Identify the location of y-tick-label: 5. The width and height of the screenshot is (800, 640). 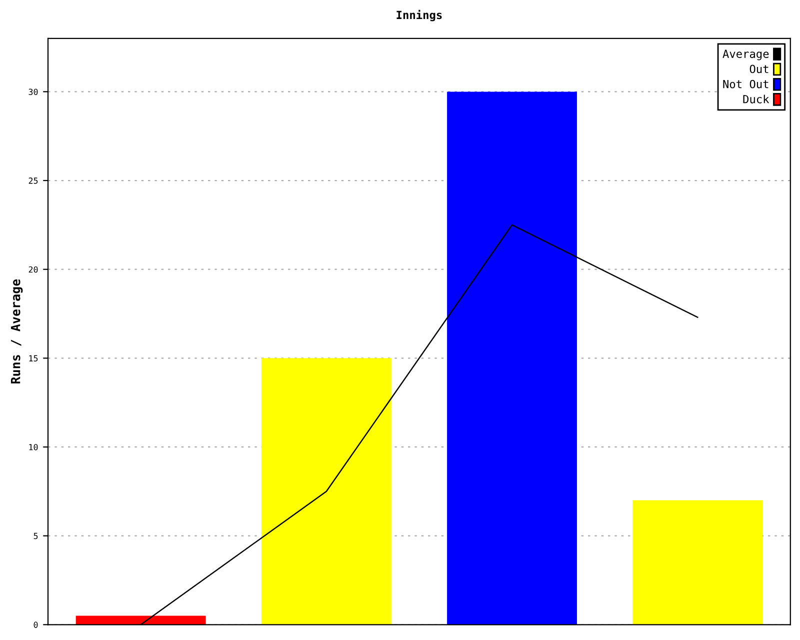
(36, 536).